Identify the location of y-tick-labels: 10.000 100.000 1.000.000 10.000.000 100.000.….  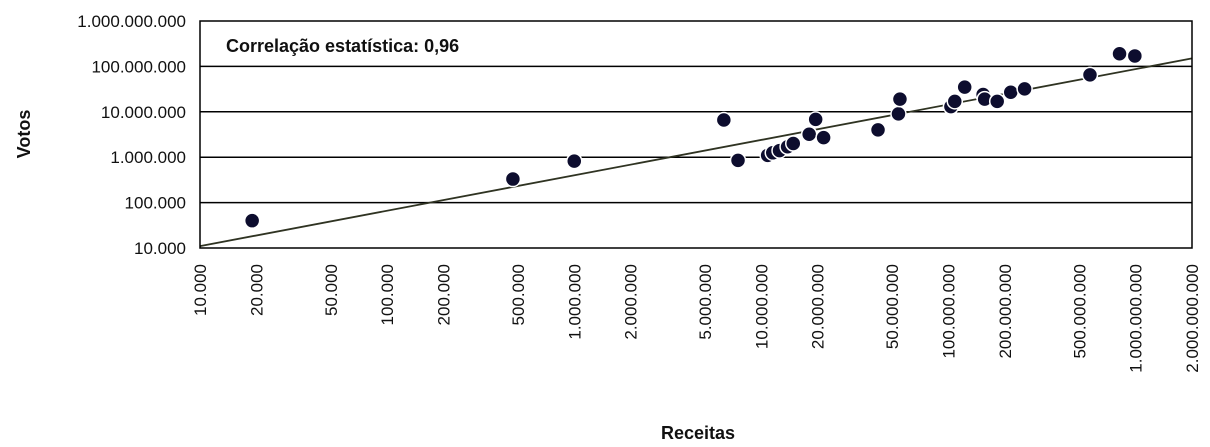
(131, 135).